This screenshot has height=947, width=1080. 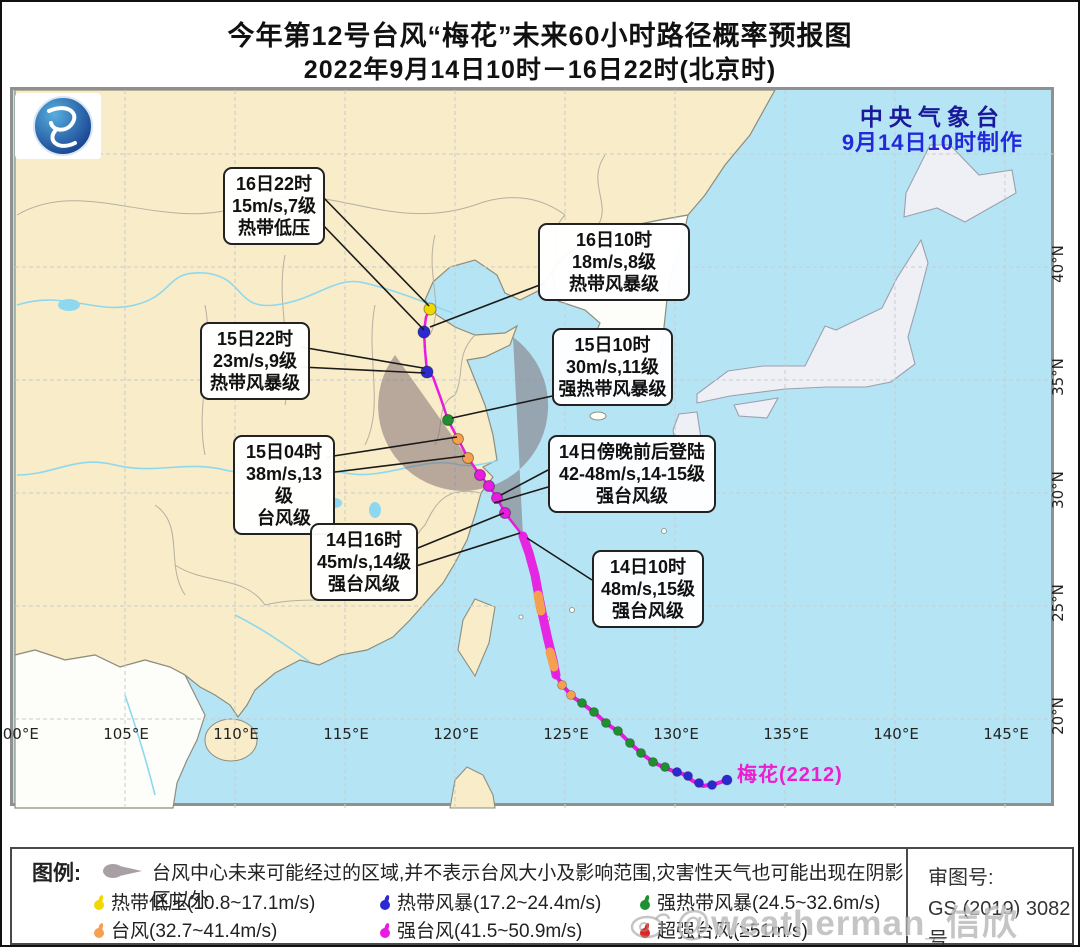 I want to click on callout-15d22h: 15日22时 23m/s,9级 热带风暴级, so click(x=255, y=361).